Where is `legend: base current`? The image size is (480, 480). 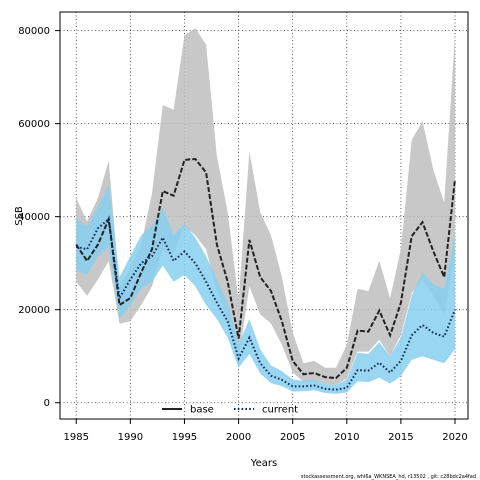
legend: base current is located at coordinates (230, 410).